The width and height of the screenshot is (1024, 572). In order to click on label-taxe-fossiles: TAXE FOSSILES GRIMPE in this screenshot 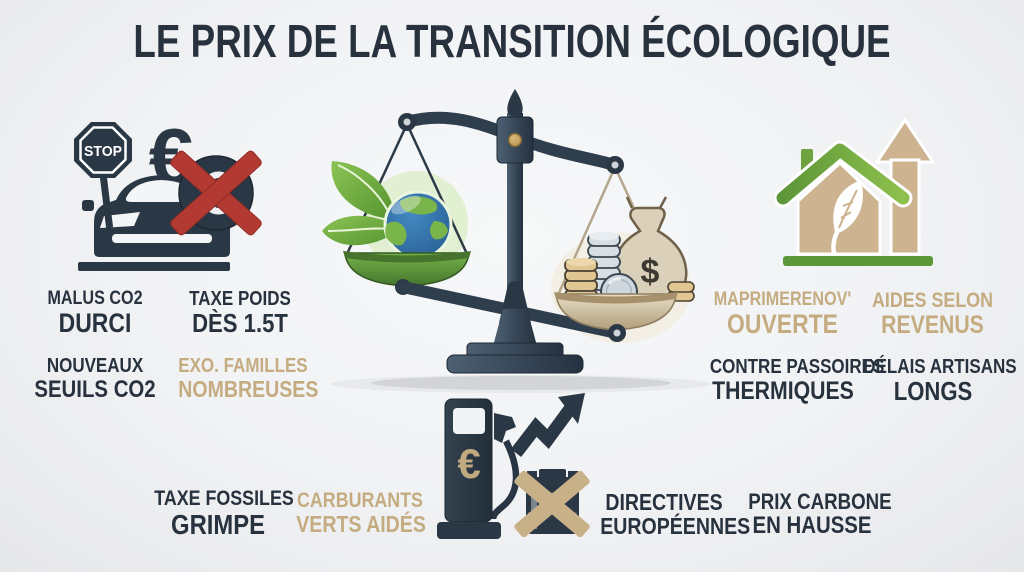, I will do `click(218, 514)`.